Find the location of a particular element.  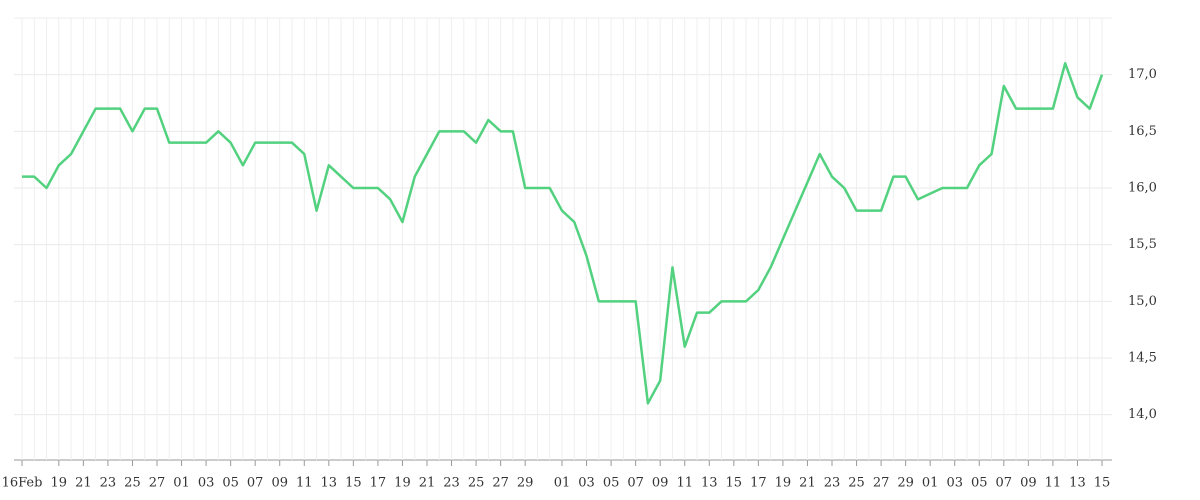

y-tick-label: 14,5 is located at coordinates (1142, 358).